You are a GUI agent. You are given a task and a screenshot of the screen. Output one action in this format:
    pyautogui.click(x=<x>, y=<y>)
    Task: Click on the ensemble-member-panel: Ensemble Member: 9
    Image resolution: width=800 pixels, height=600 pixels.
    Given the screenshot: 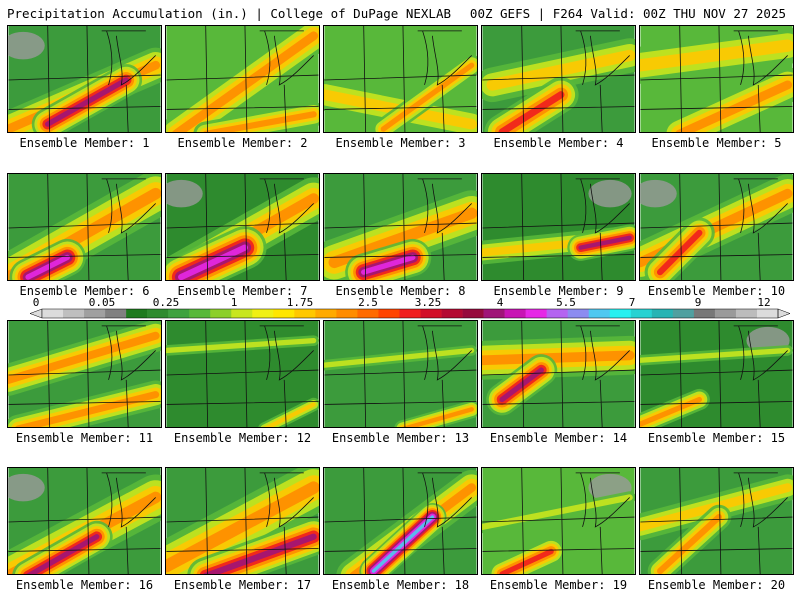 What is the action you would take?
    pyautogui.click(x=558, y=235)
    